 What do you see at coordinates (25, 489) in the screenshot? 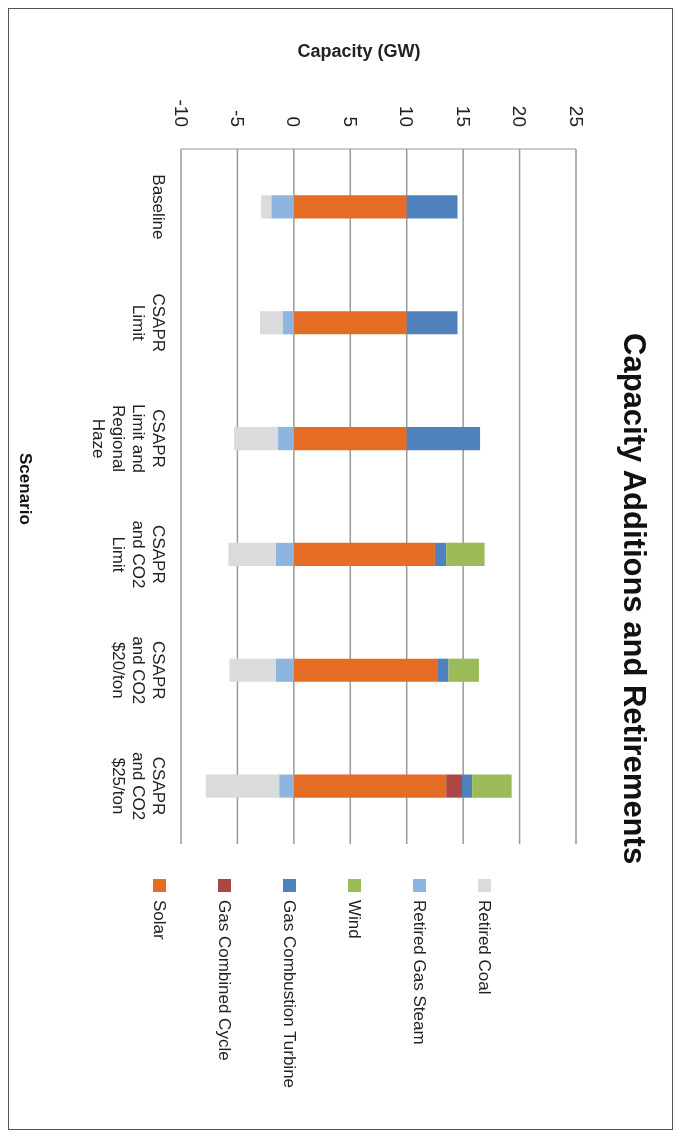
I see `y-axis-title: Scenario` at bounding box center [25, 489].